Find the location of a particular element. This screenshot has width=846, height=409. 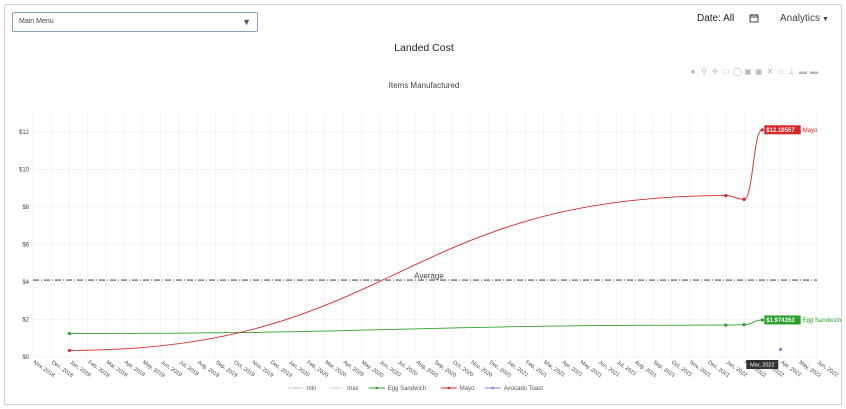

zoom-out-icon: ▣ is located at coordinates (759, 71).